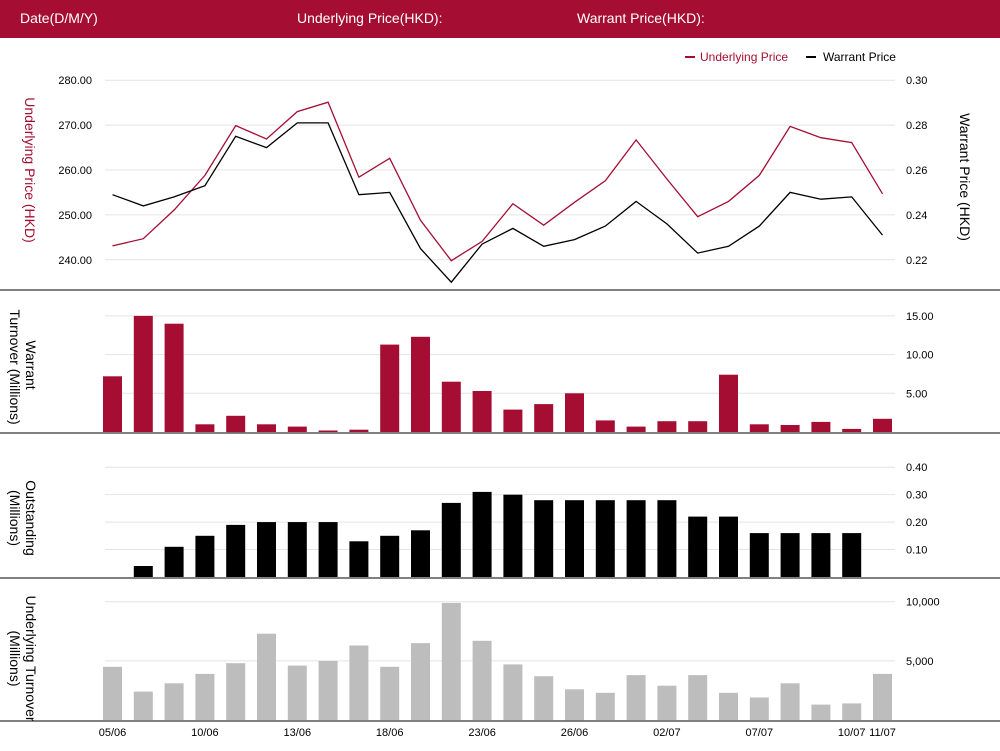 The height and width of the screenshot is (751, 1000). Describe the element at coordinates (75, 171) in the screenshot. I see `left-axis-tick: 260.00` at that location.